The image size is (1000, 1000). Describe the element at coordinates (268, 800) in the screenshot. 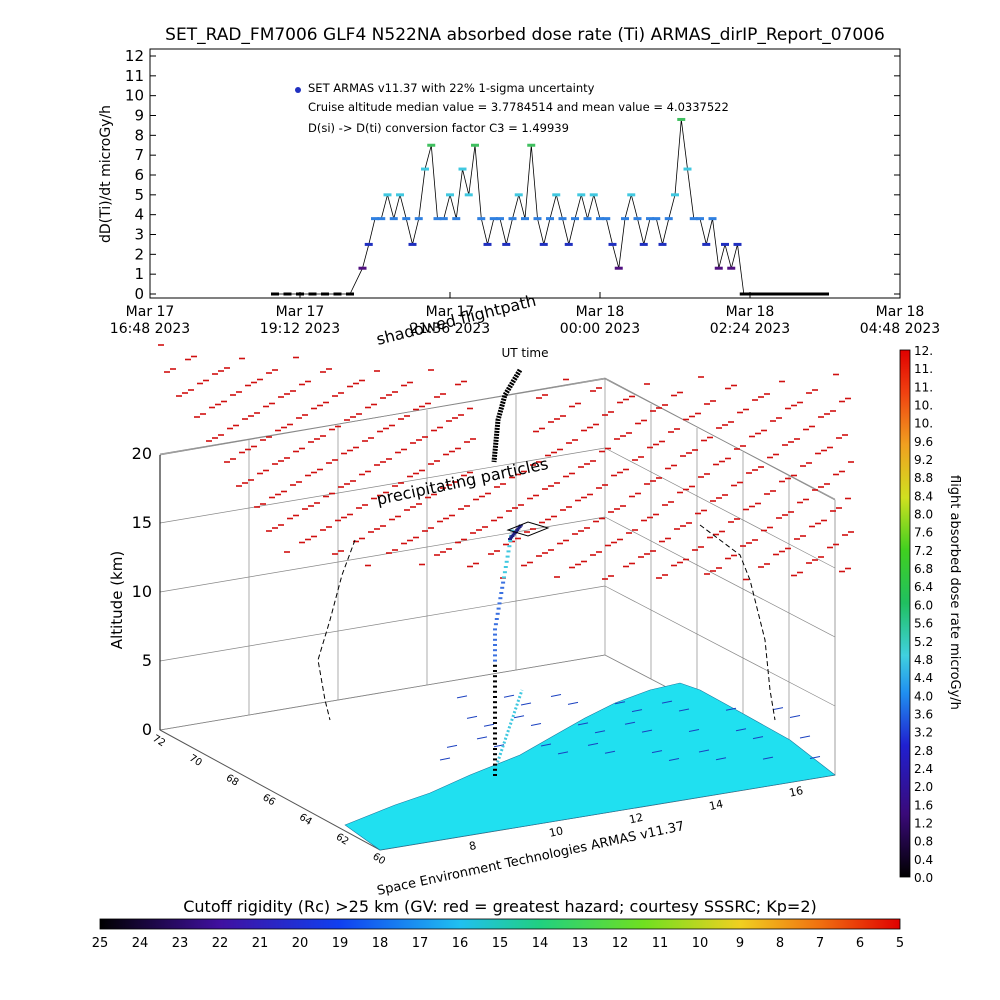

I see `latitude-tick-label: 66` at that location.